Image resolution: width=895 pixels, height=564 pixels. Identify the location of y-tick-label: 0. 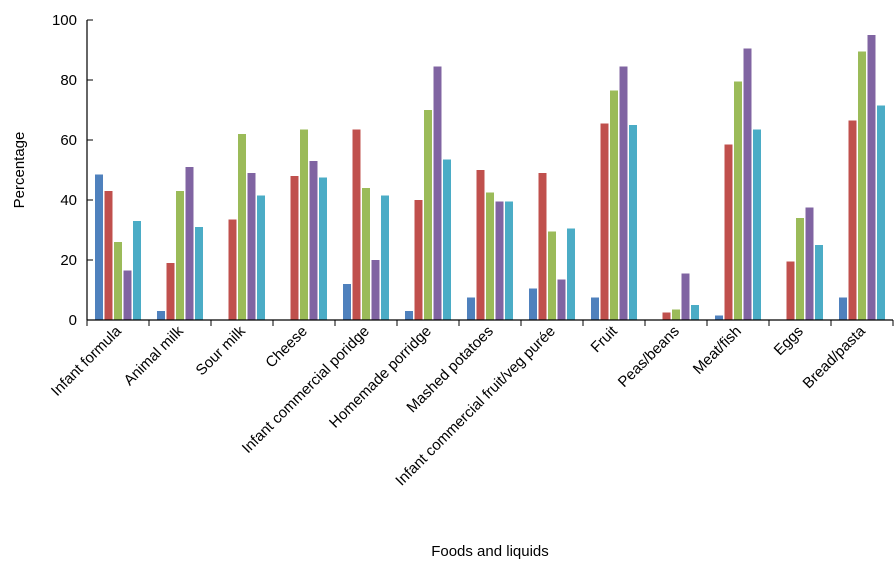
(73, 320).